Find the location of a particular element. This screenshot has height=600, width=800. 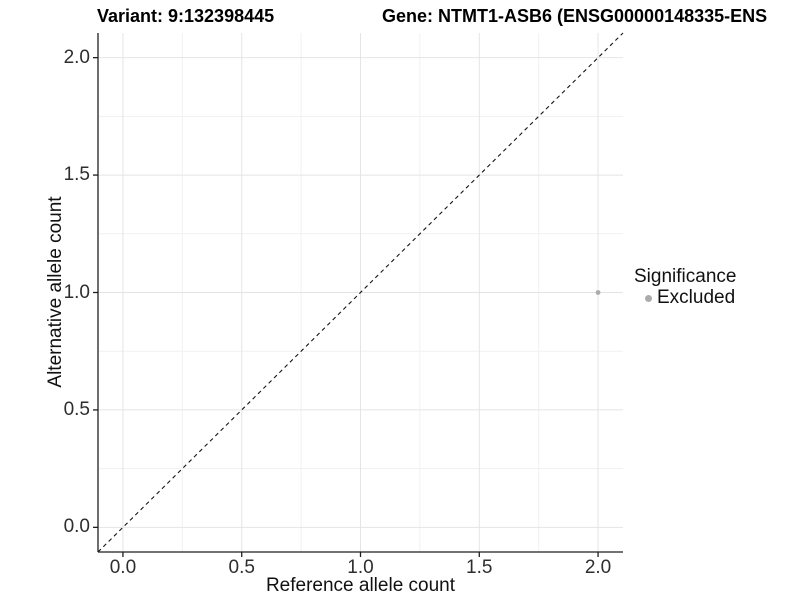

legend-item-label: Excluded is located at coordinates (696, 297).